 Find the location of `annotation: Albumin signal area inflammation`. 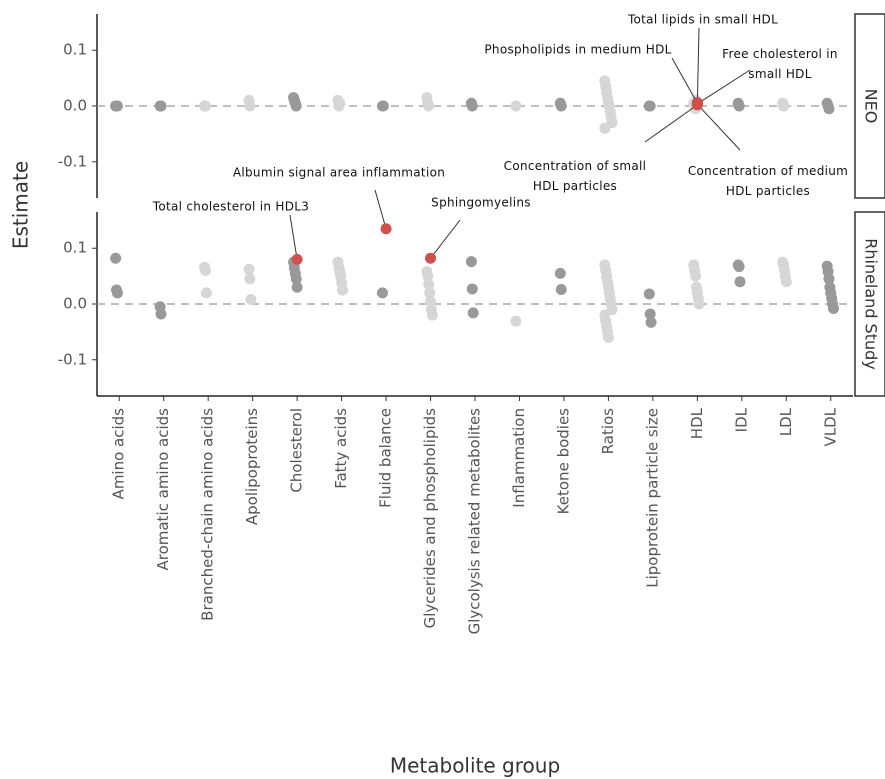

annotation: Albumin signal area inflammation is located at coordinates (339, 173).